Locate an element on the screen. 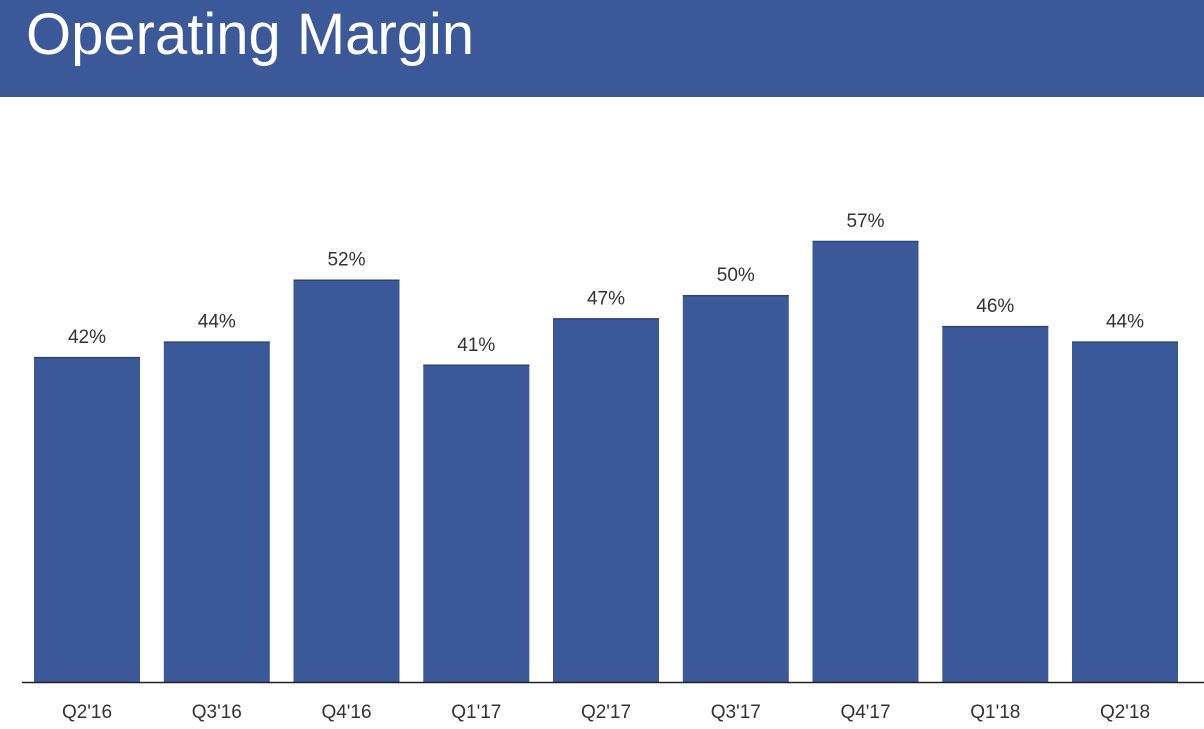 This screenshot has width=1204, height=729. x-tick-label: Q1'17 is located at coordinates (476, 712).